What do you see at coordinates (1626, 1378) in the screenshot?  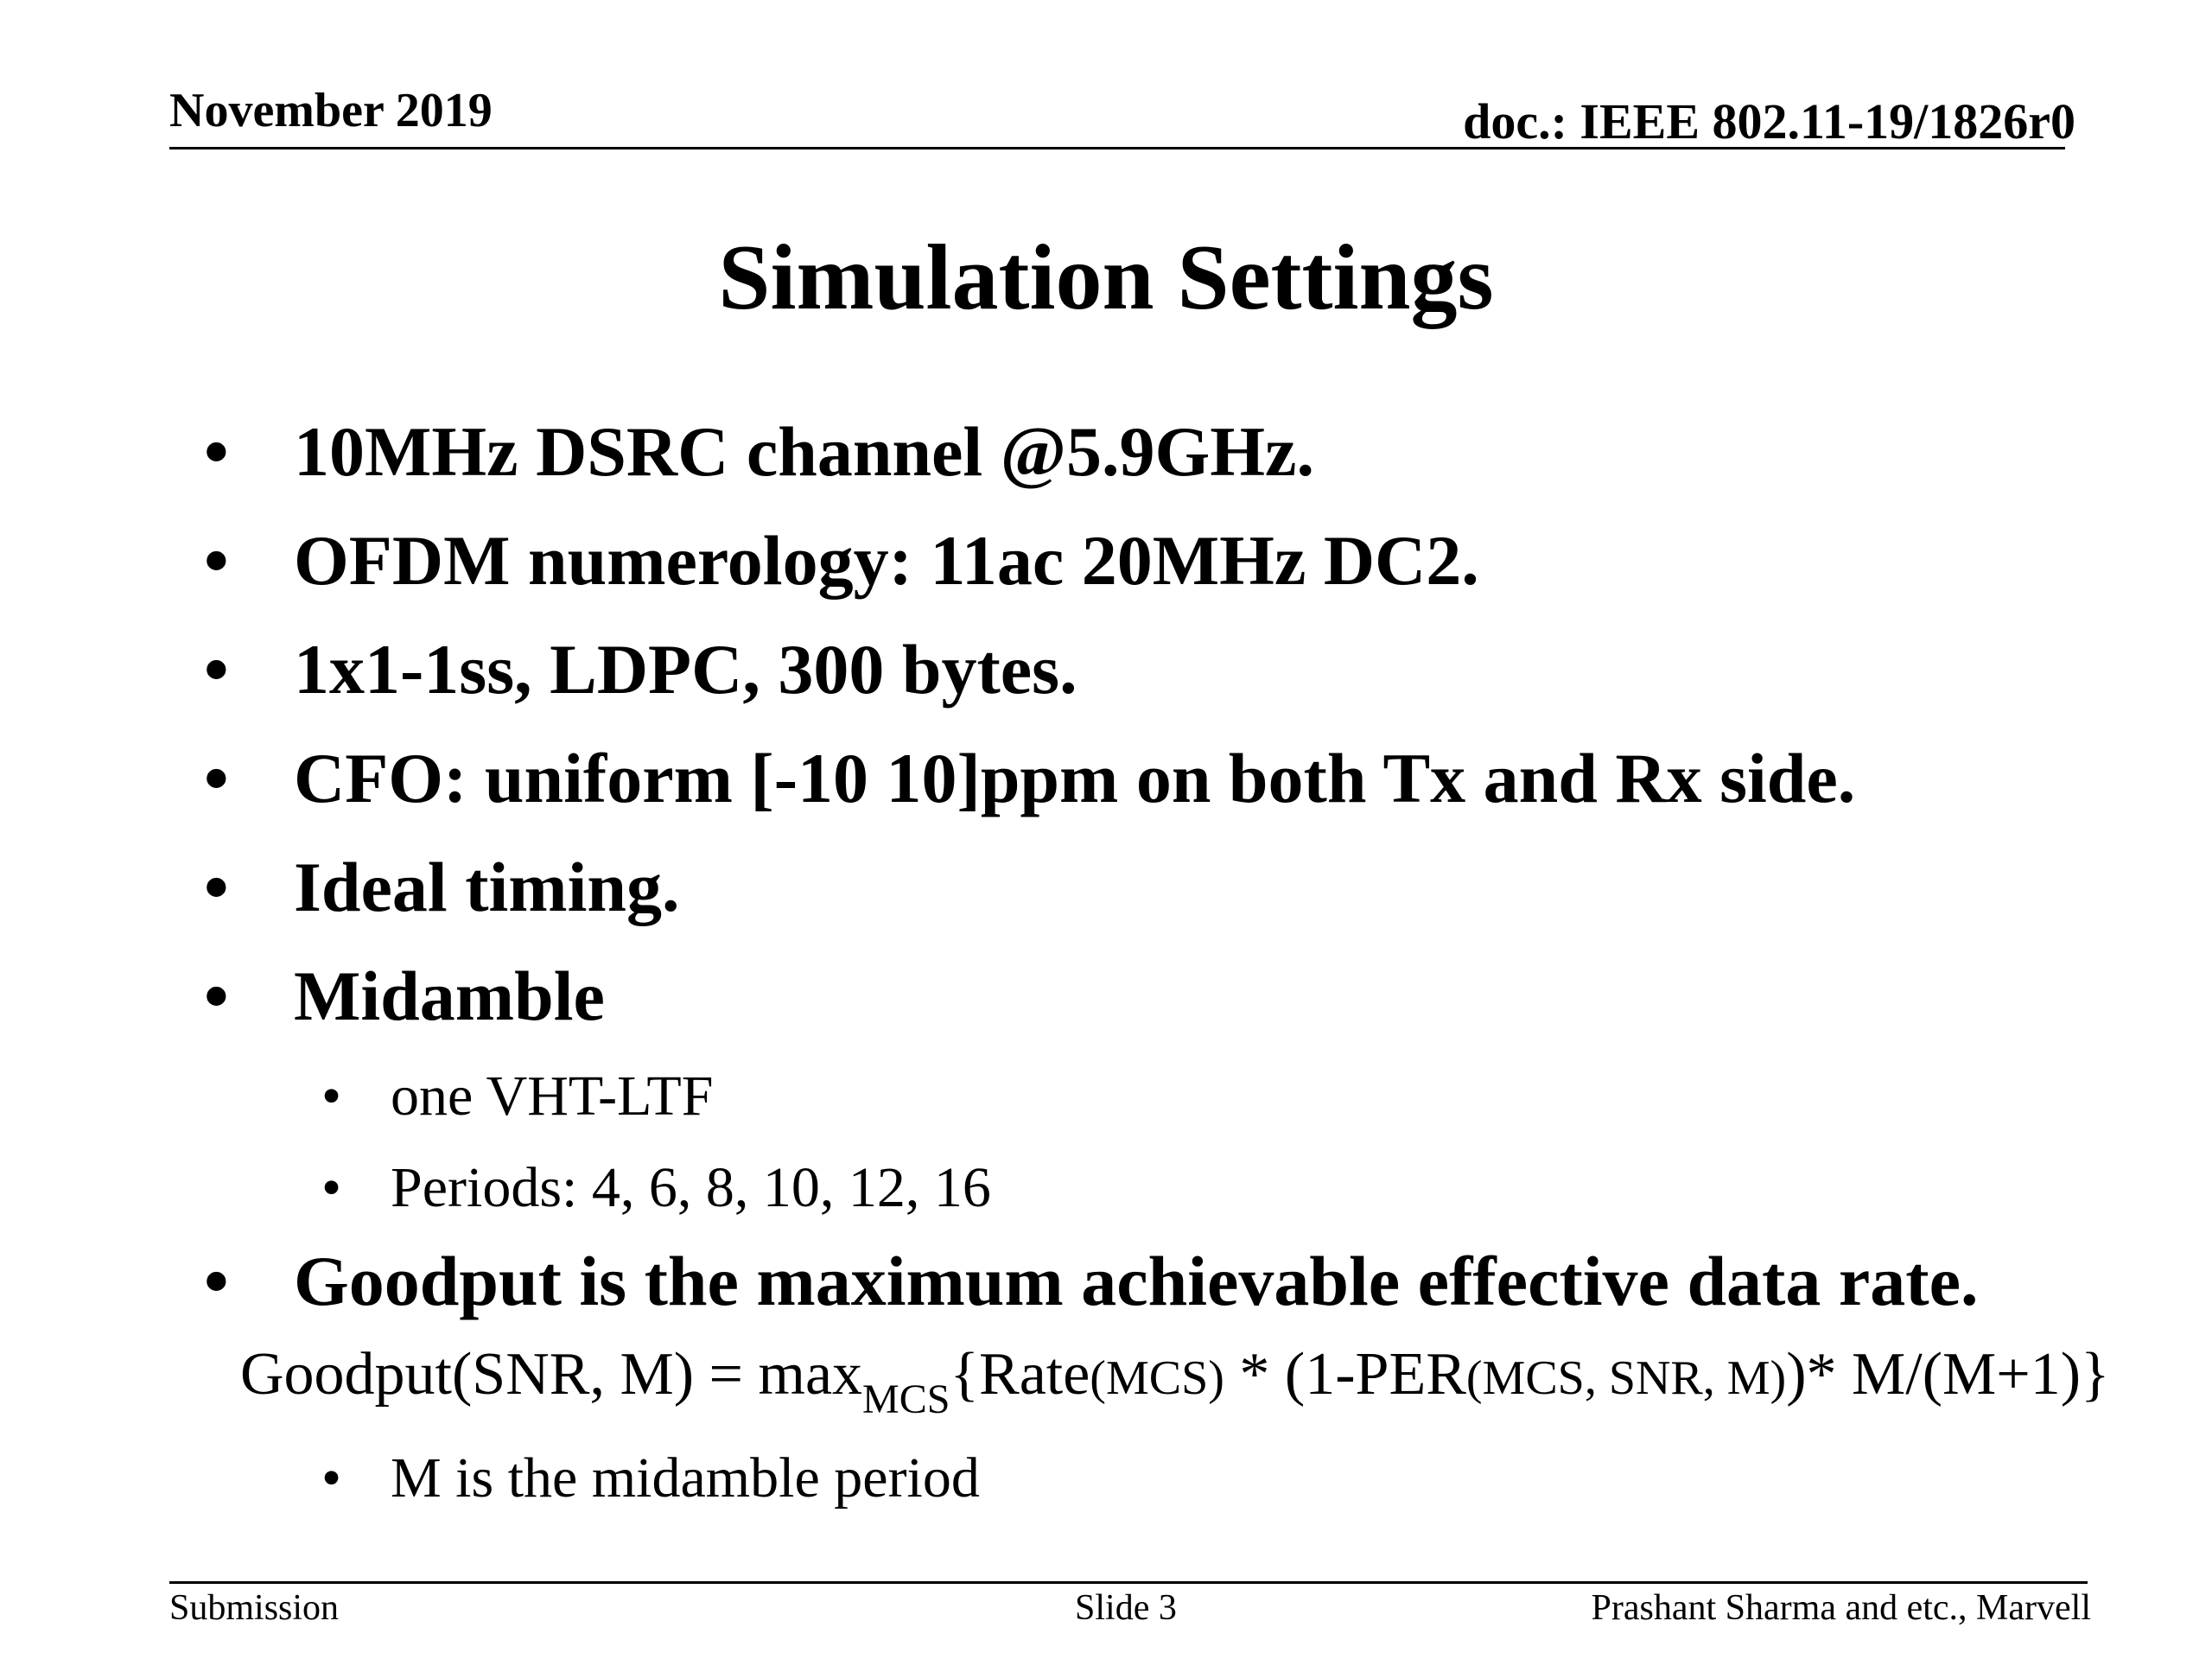 I see `formula-per-arg: (MCS, SNR, M)` at bounding box center [1626, 1378].